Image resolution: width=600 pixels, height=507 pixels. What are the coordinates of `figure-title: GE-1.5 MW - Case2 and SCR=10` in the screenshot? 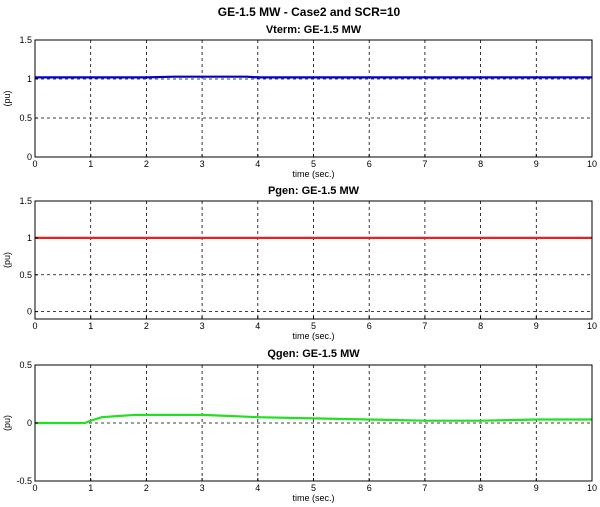 It's located at (309, 12).